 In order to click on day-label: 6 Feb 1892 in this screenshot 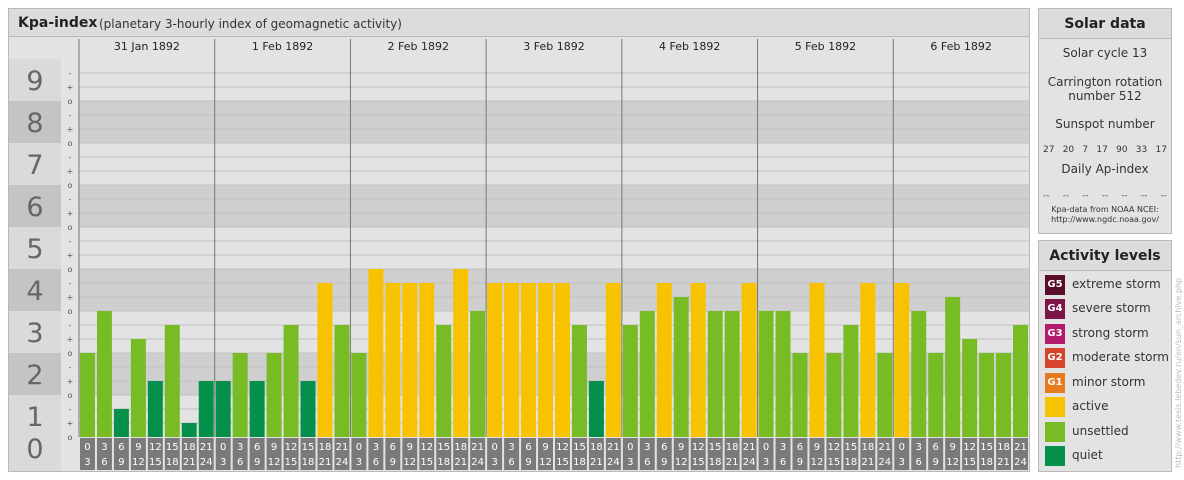, I will do `click(960, 46)`.